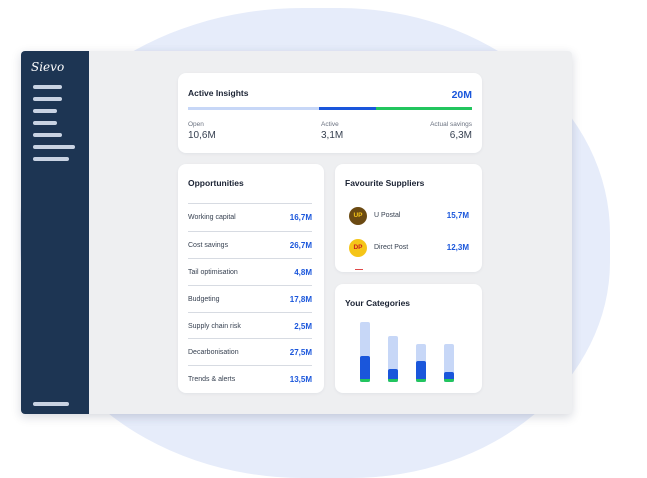 This screenshot has width=647, height=478. What do you see at coordinates (303, 326) in the screenshot?
I see `list-item-value: 2,5M` at bounding box center [303, 326].